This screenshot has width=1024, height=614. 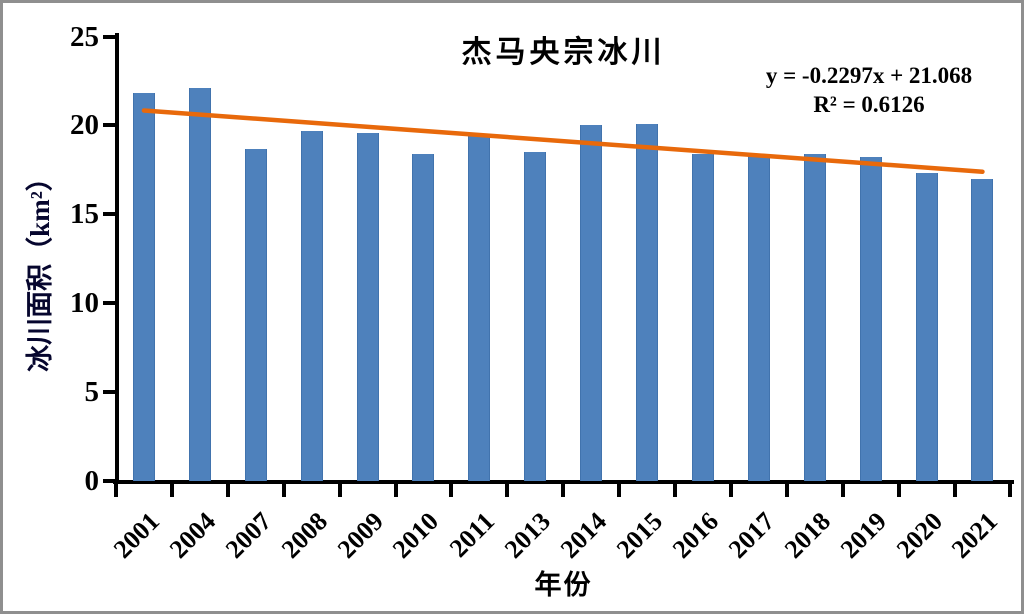 What do you see at coordinates (591, 303) in the screenshot?
I see `bar-2014` at bounding box center [591, 303].